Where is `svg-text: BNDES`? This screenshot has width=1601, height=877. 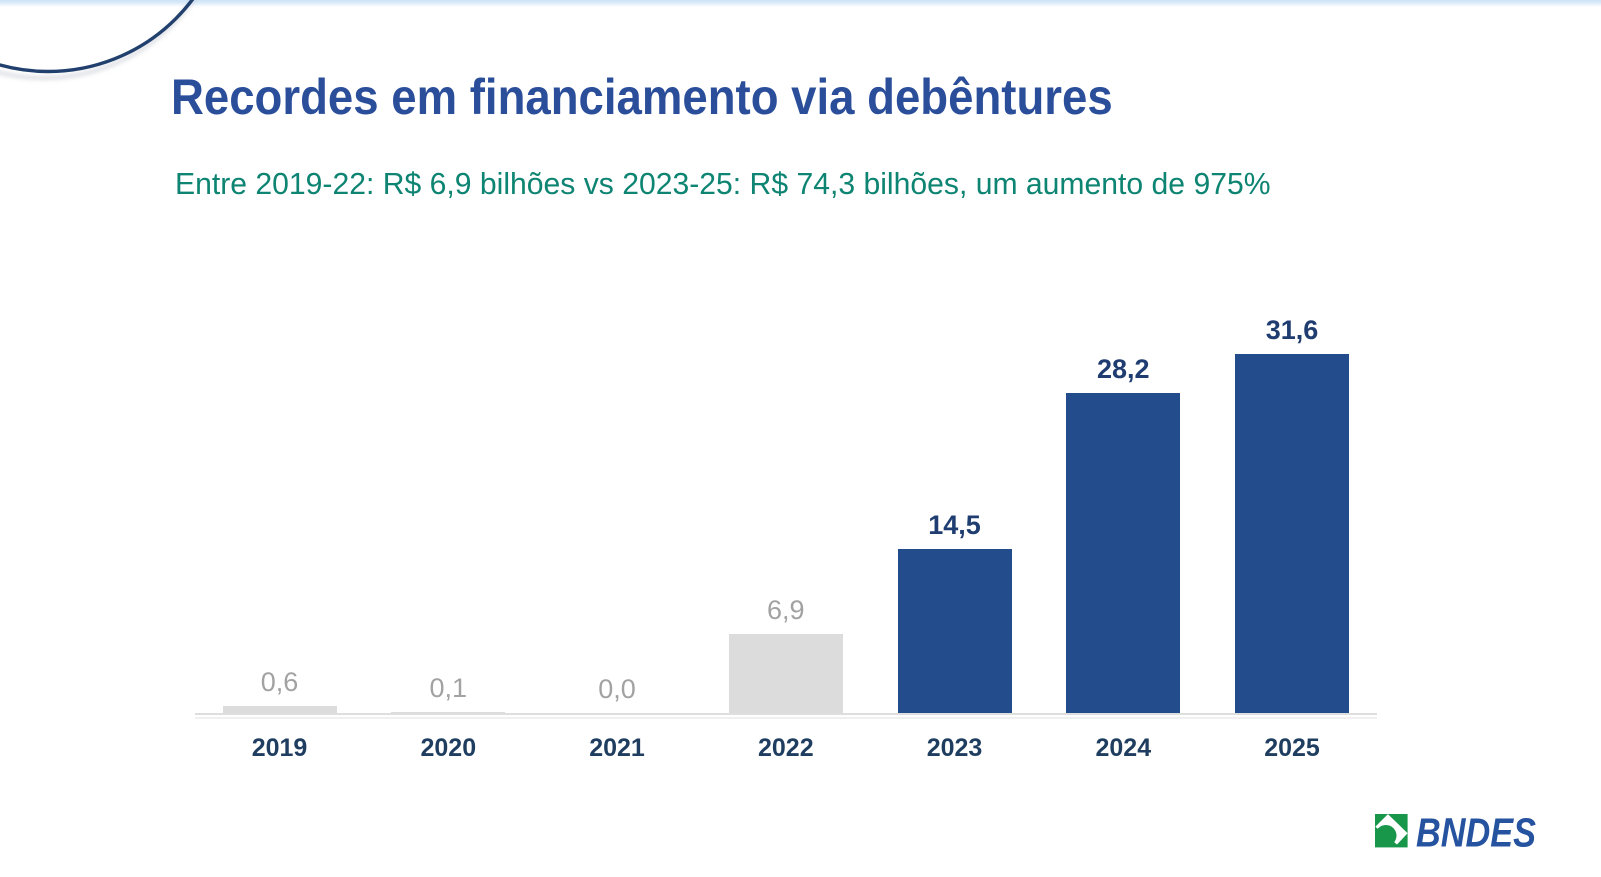
svg-text: BNDES is located at coordinates (1476, 833).